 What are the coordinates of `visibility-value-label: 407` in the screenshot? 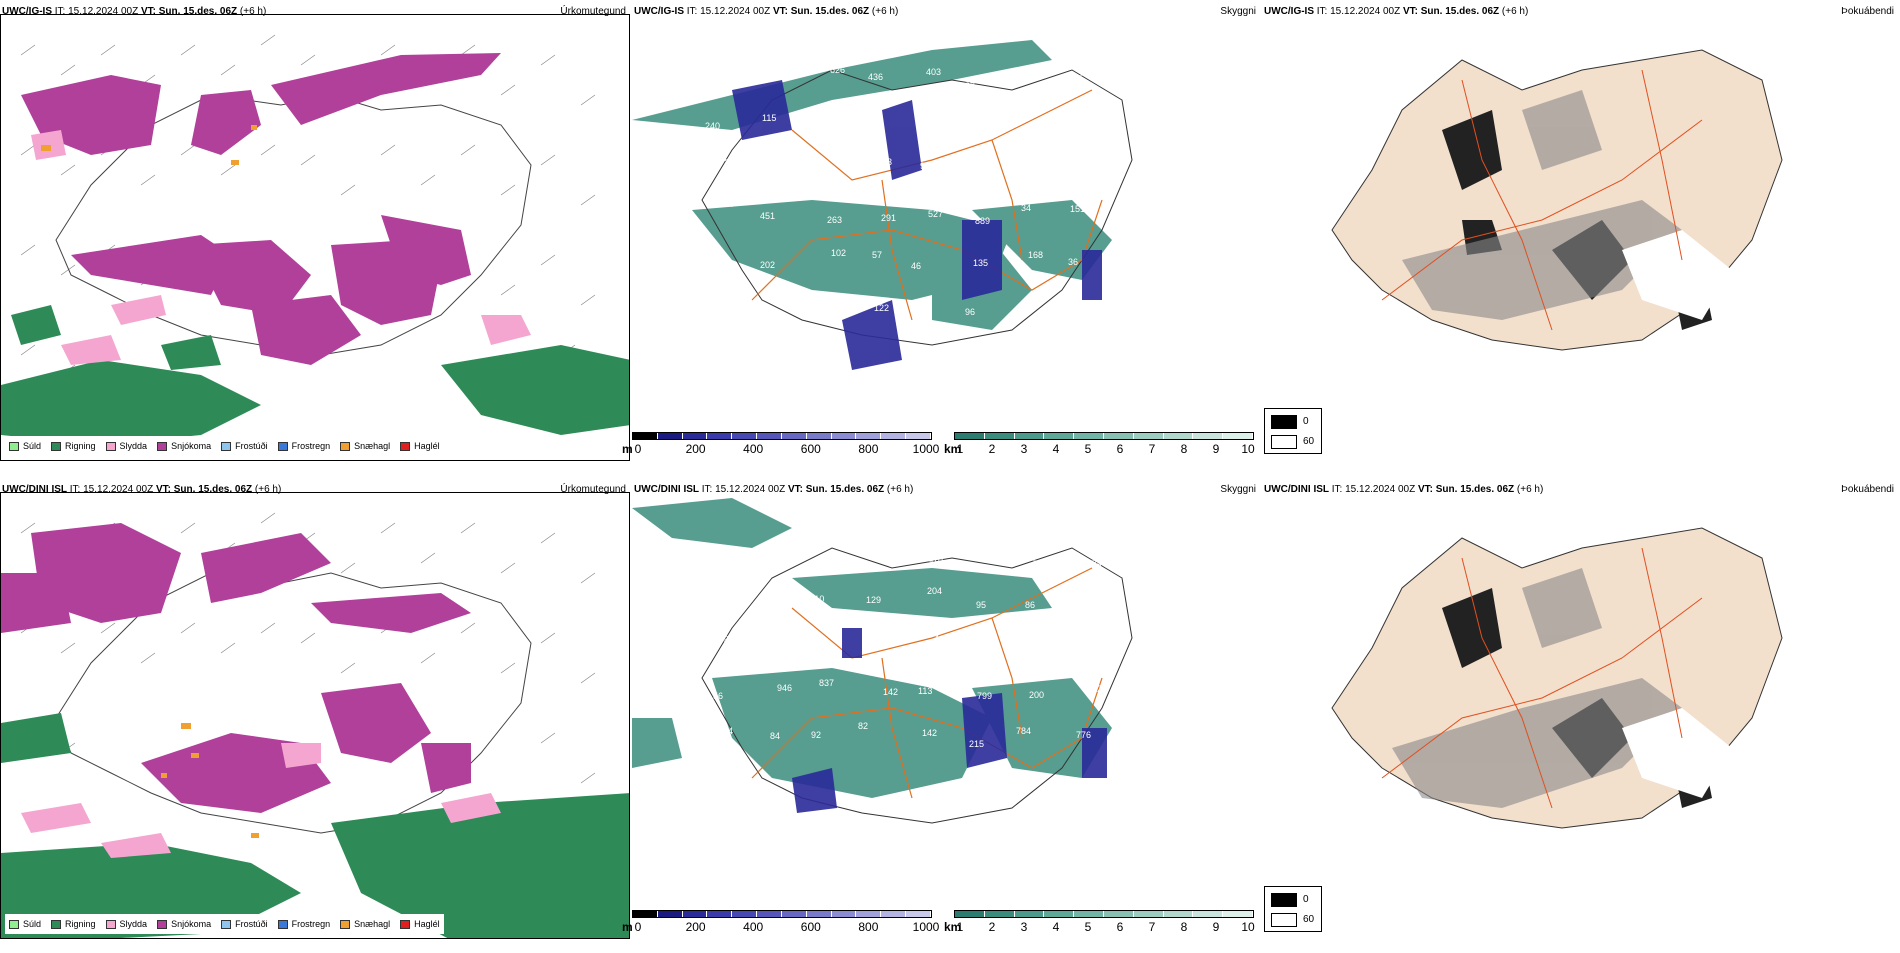 It's located at (727, 204).